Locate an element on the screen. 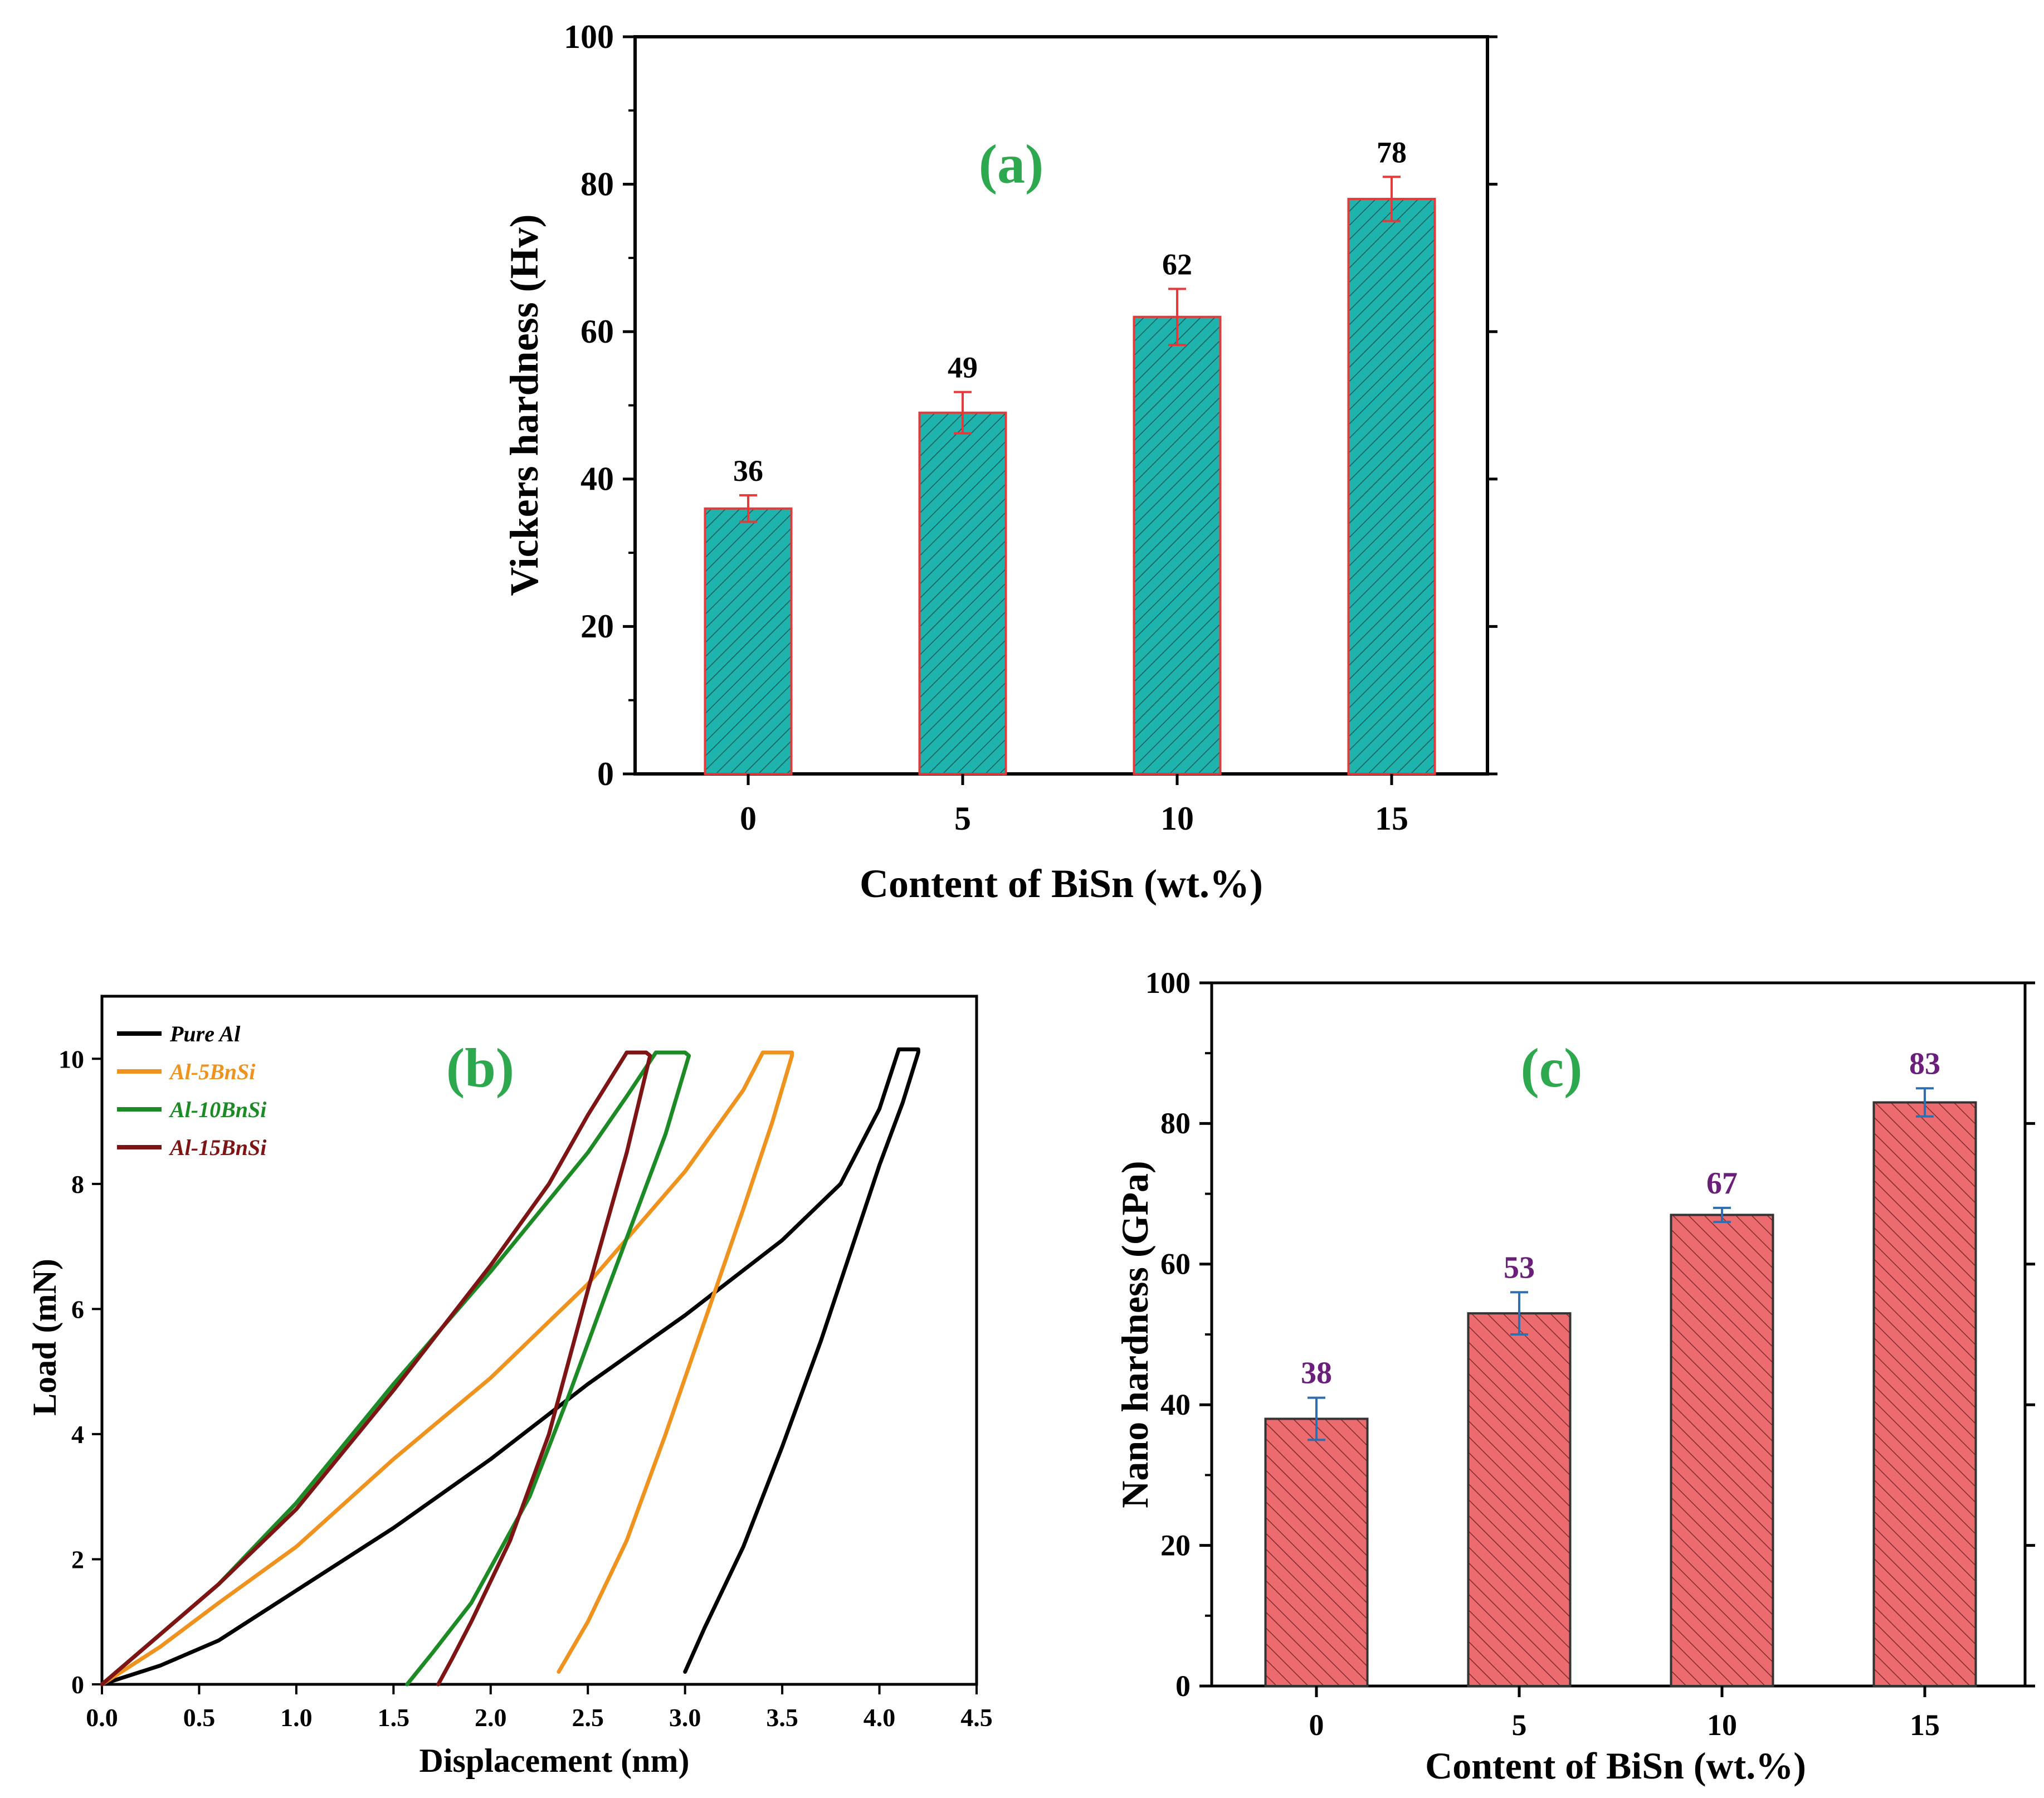 This screenshot has width=2044, height=1798. data-label-a: 36 is located at coordinates (748, 471).